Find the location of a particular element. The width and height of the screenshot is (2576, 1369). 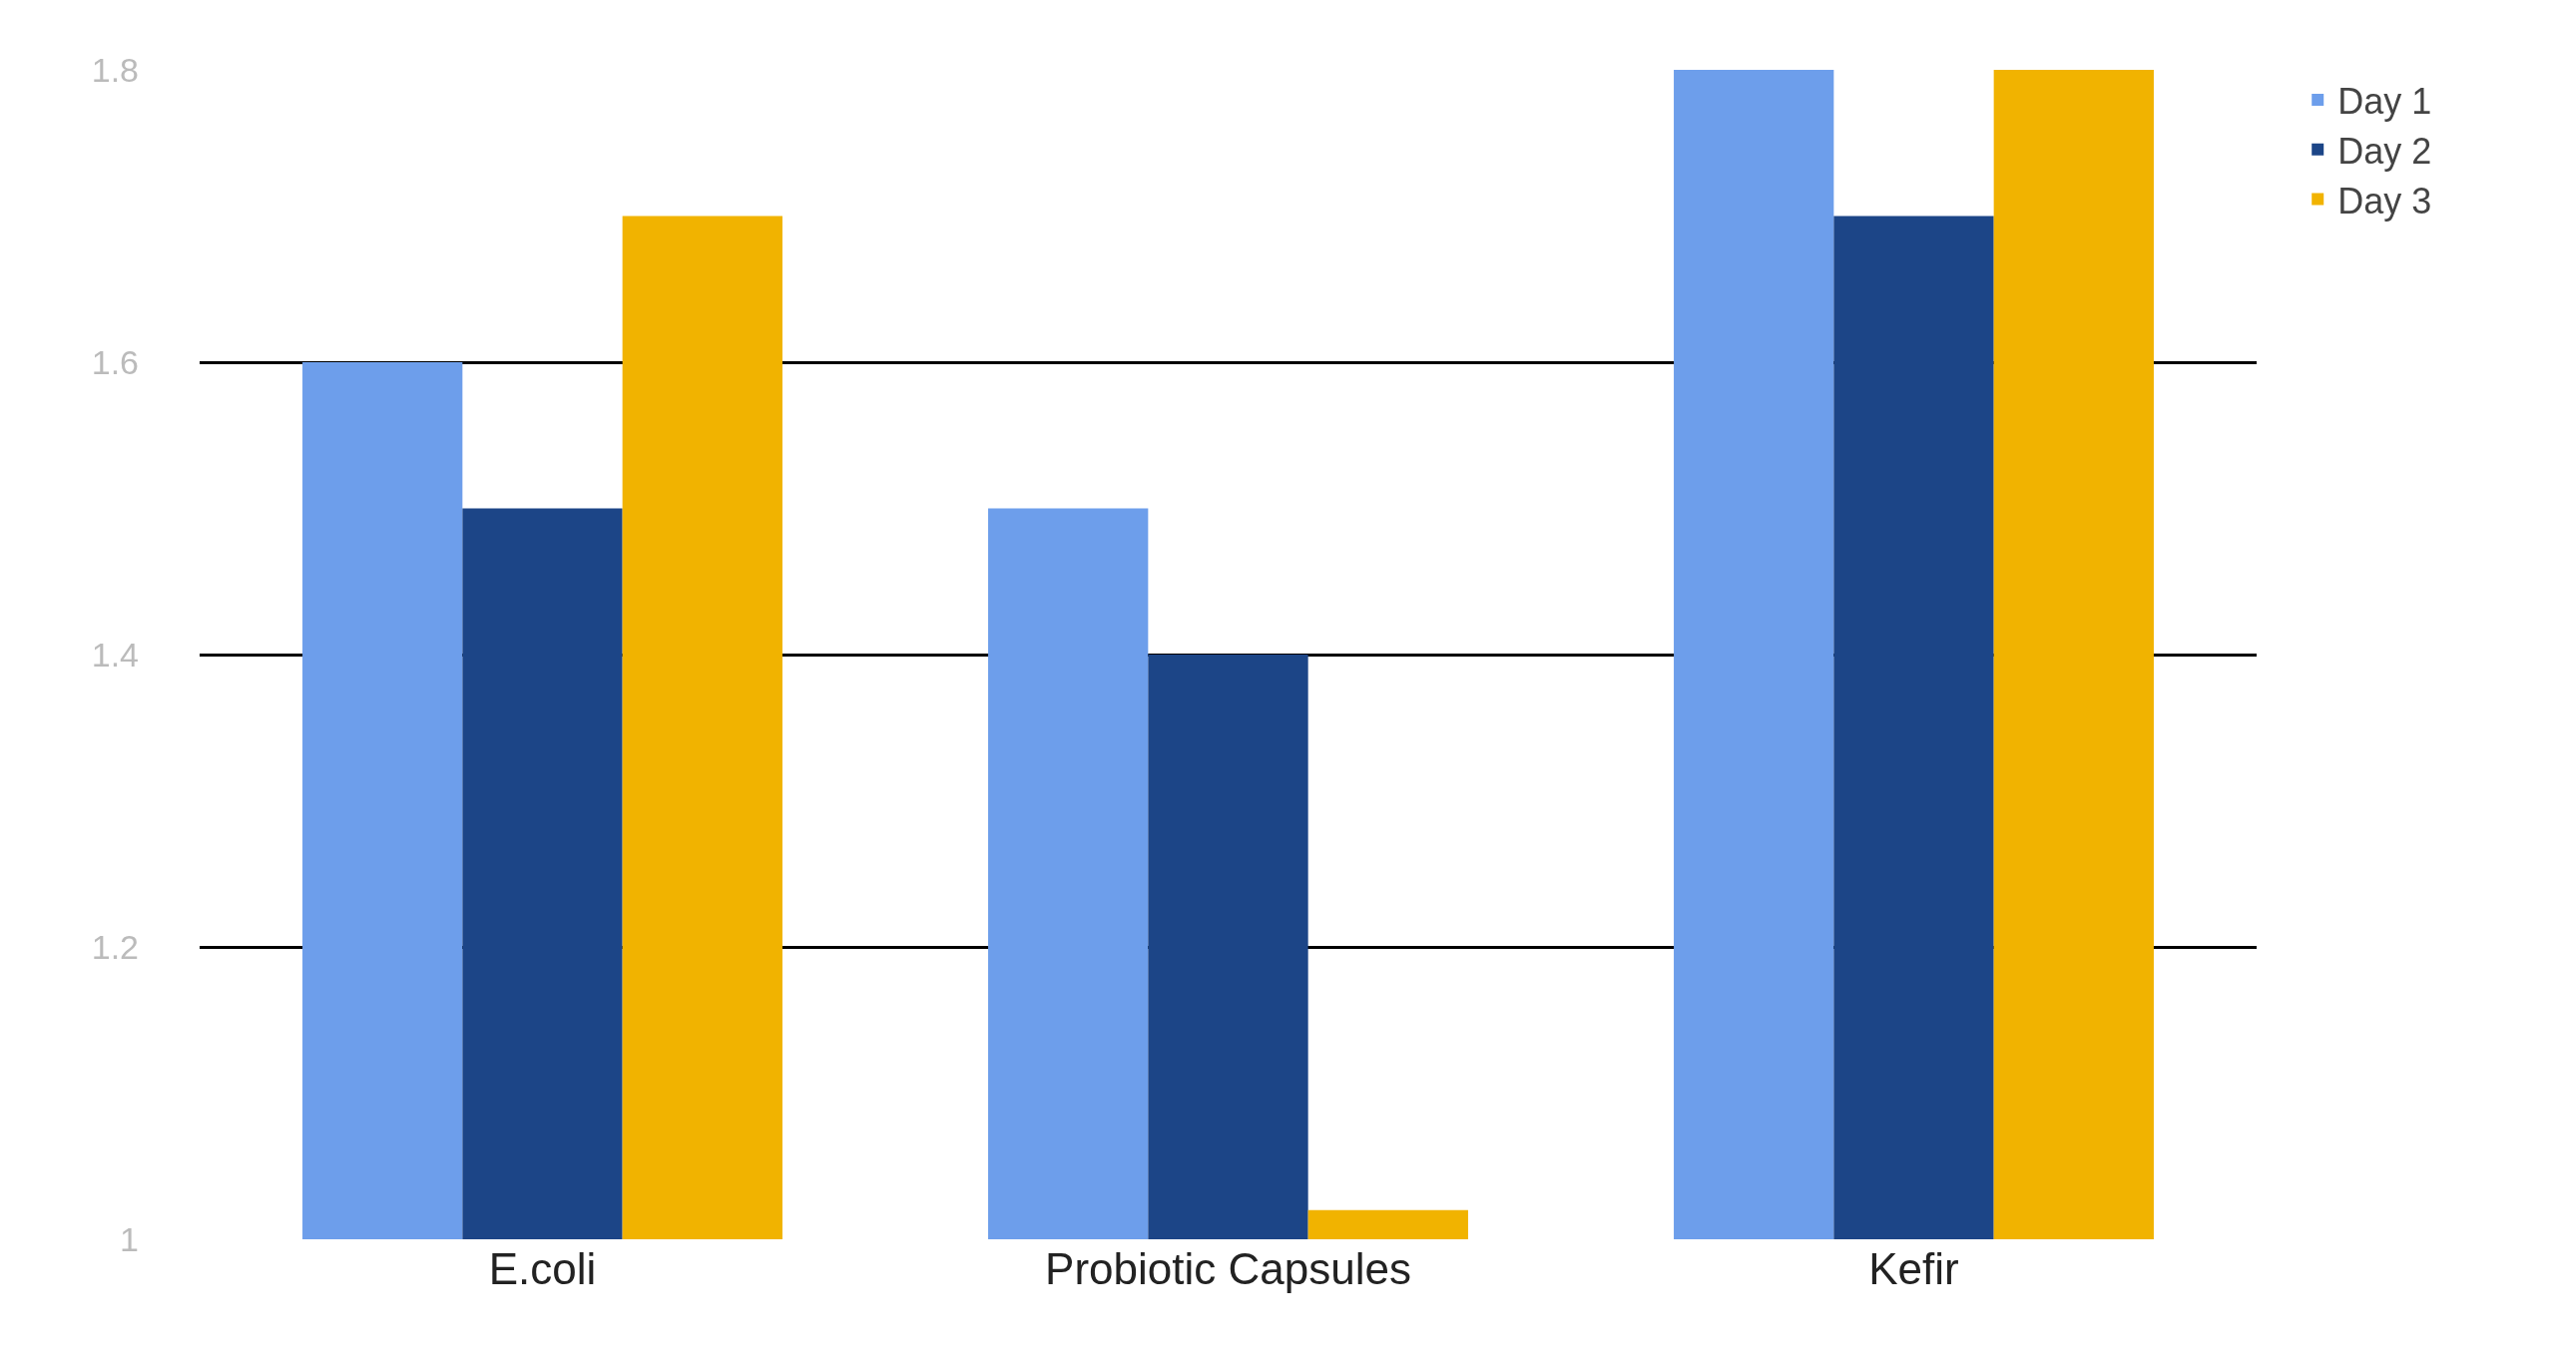

y-tick-label: 1.6 is located at coordinates (115, 361).